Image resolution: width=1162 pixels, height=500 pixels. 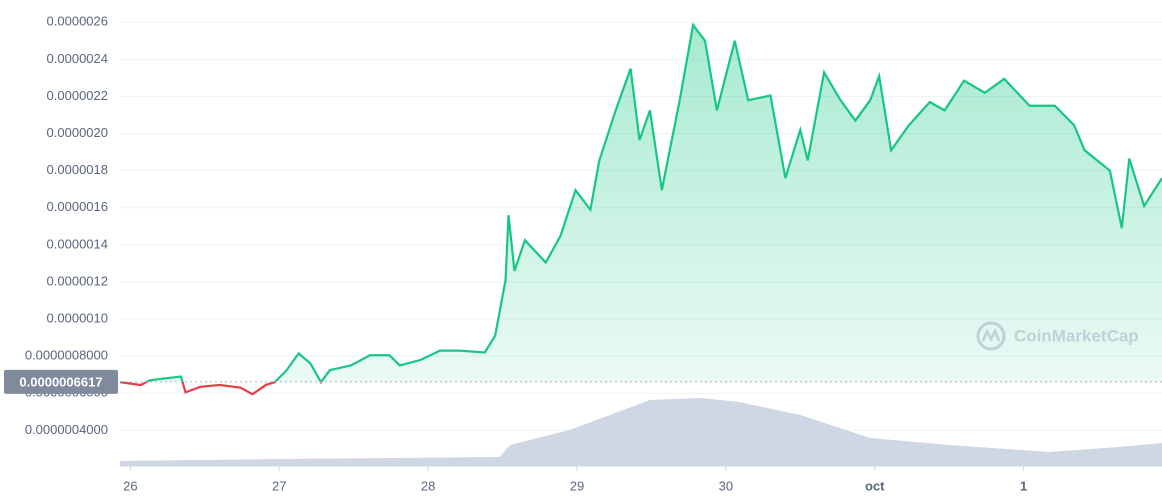 What do you see at coordinates (130, 485) in the screenshot?
I see `x-tick-label: 26` at bounding box center [130, 485].